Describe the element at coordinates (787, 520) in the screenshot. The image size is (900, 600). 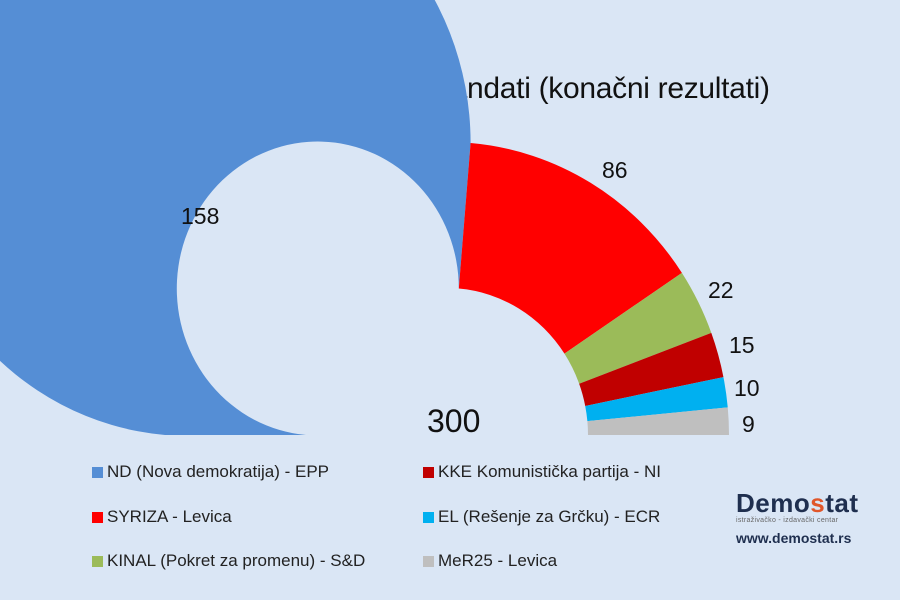
I see `logo-tagline: istraživačko - izdavački centar` at that location.